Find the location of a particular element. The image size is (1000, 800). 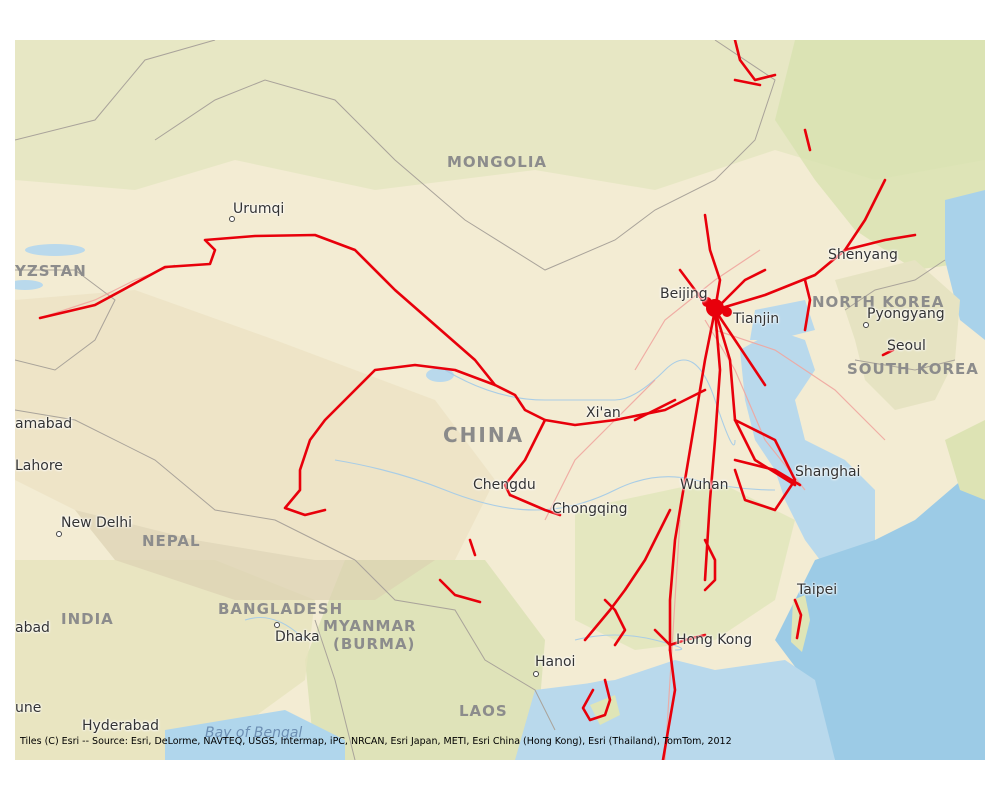

sea-bohai-yellow is located at coordinates (807, 455).